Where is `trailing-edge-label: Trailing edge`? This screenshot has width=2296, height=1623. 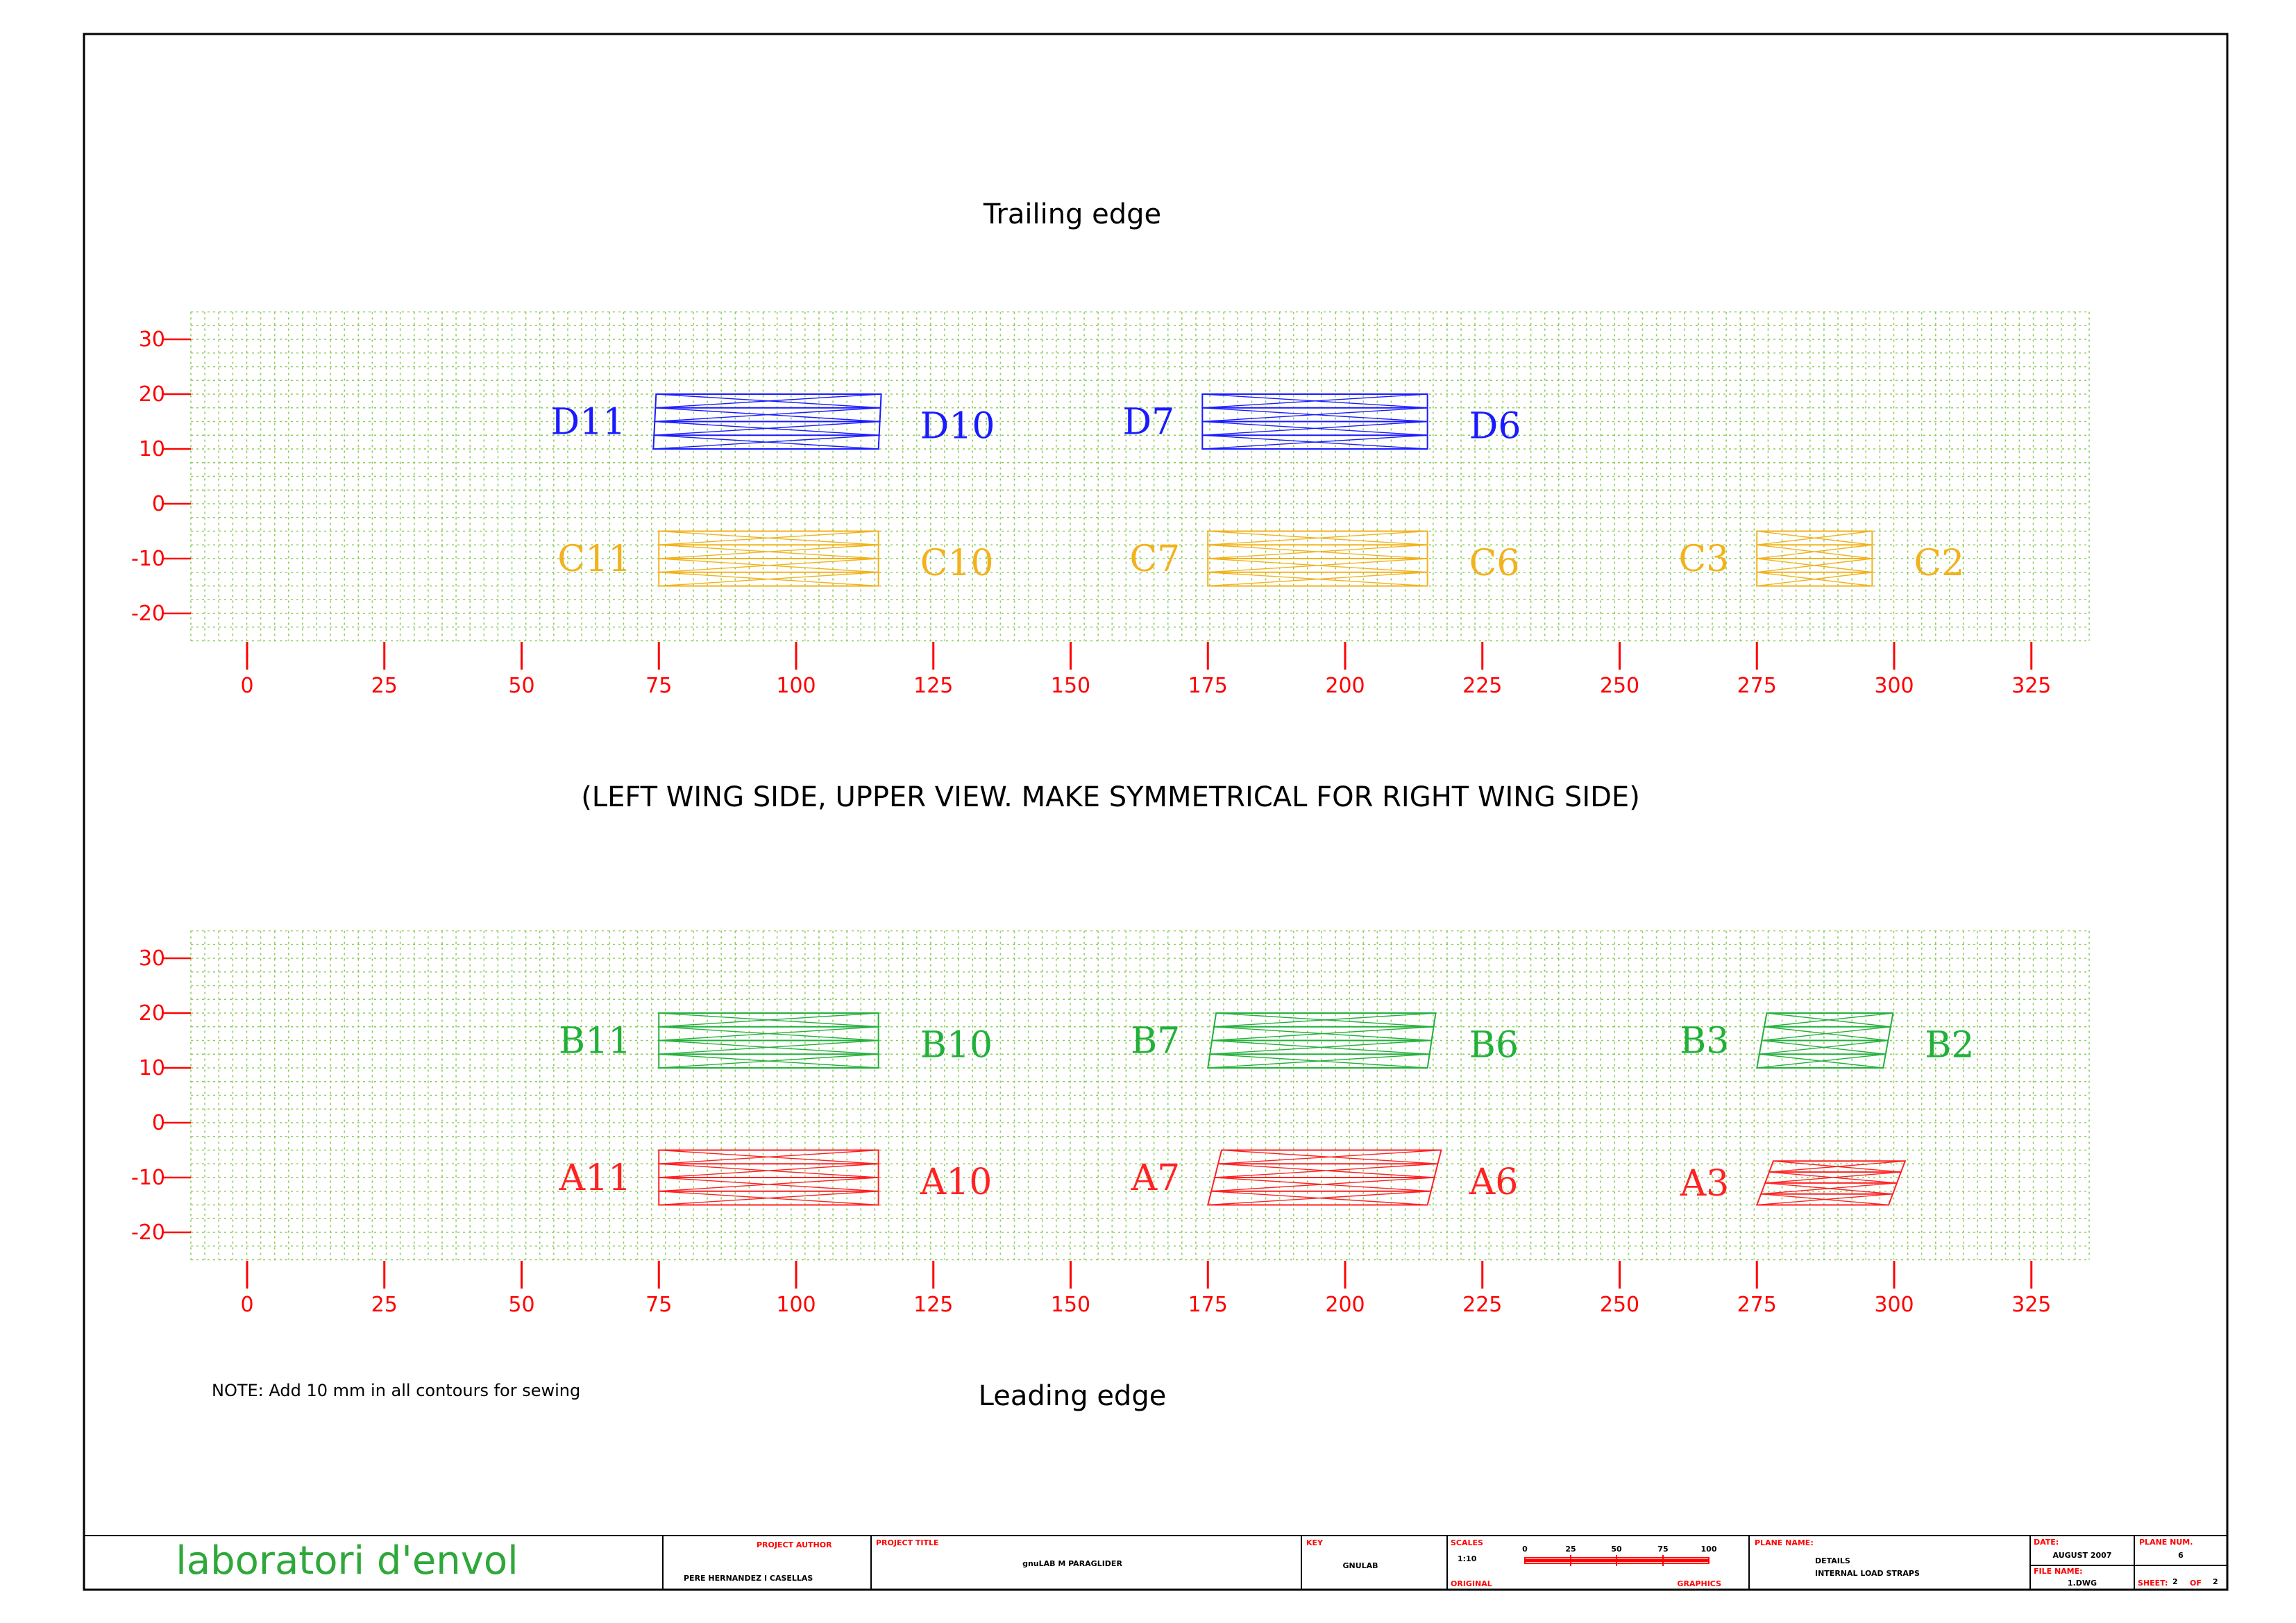 trailing-edge-label: Trailing edge is located at coordinates (1072, 214).